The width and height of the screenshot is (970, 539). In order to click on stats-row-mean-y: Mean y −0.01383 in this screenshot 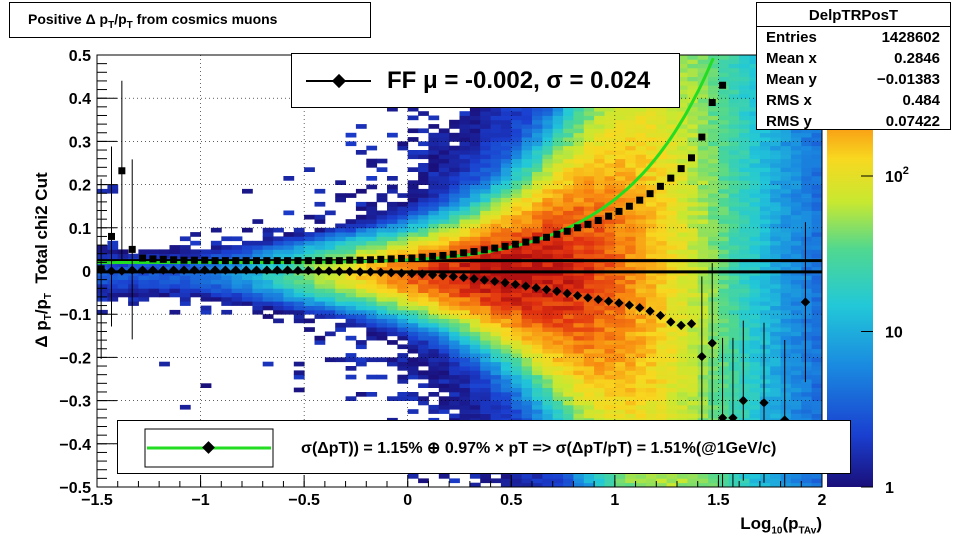, I will do `click(853, 79)`.